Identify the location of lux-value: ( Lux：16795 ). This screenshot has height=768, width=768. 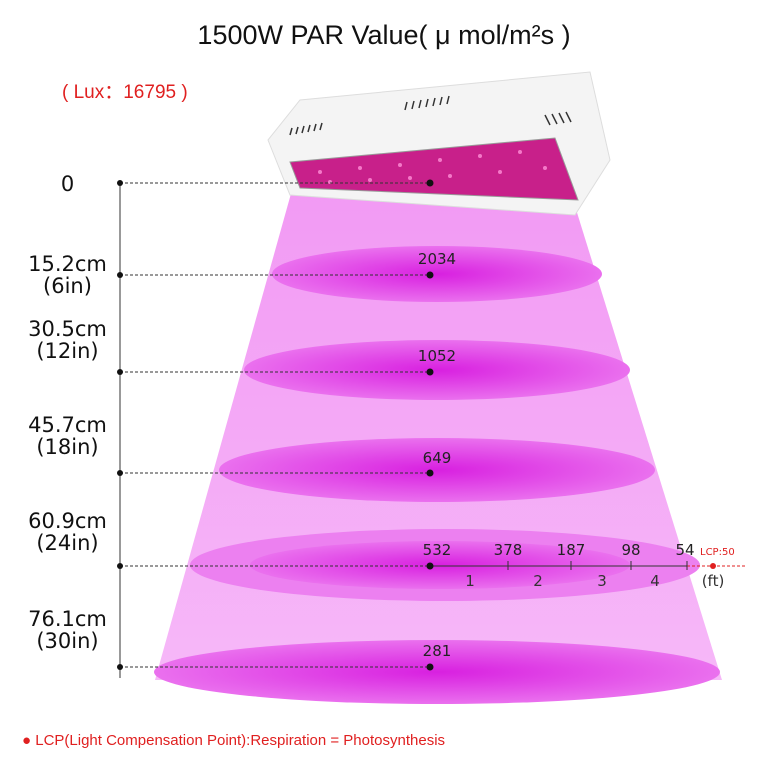
(125, 92).